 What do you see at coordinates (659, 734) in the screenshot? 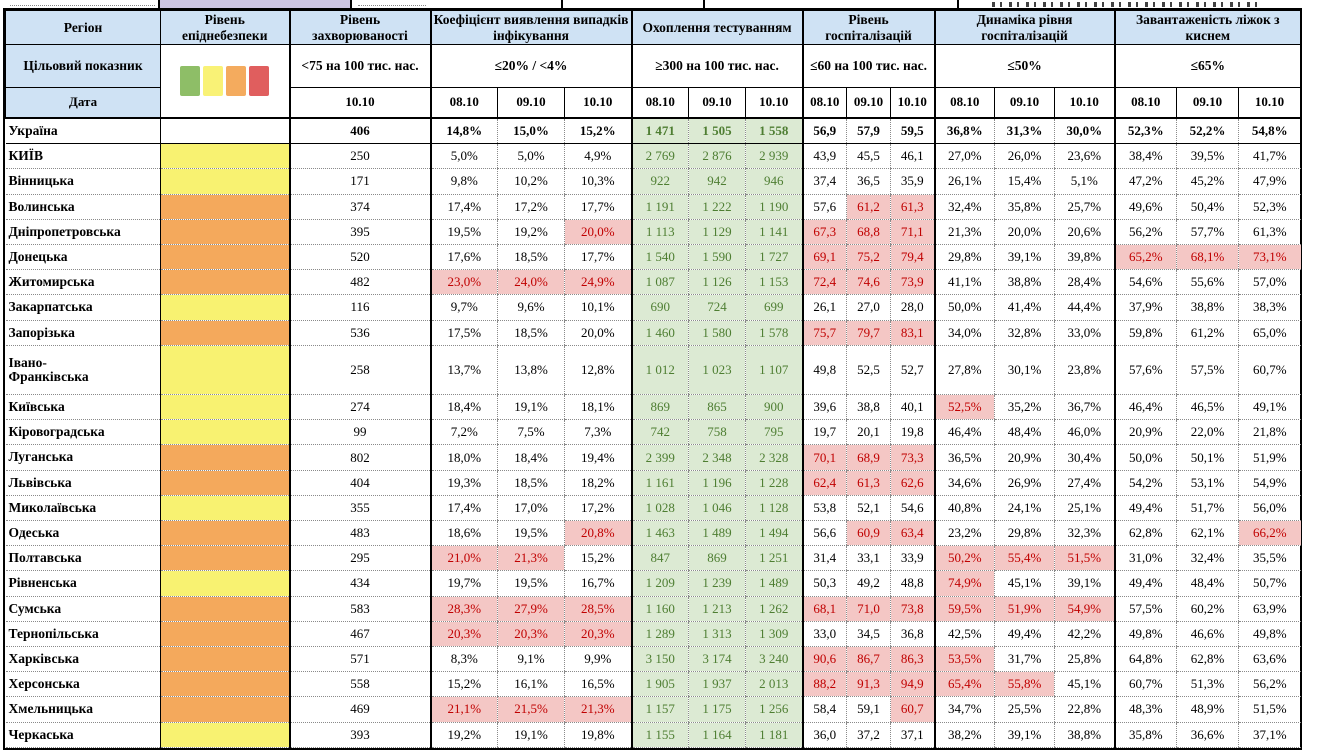
I see `testing-value: 1 155` at bounding box center [659, 734].